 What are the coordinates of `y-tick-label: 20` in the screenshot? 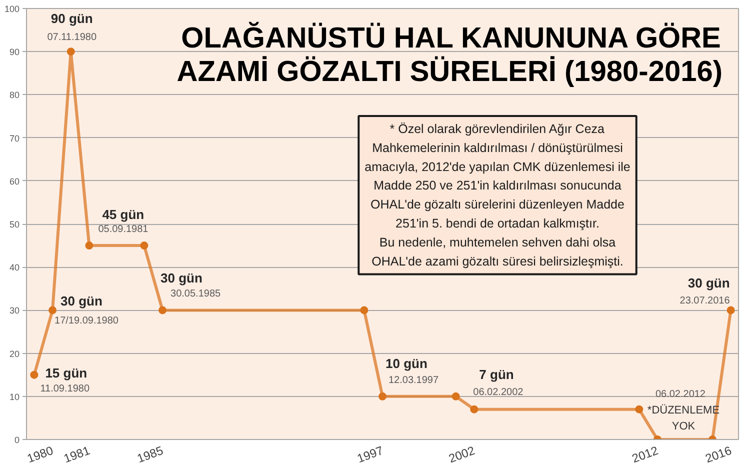 It's located at (14, 353).